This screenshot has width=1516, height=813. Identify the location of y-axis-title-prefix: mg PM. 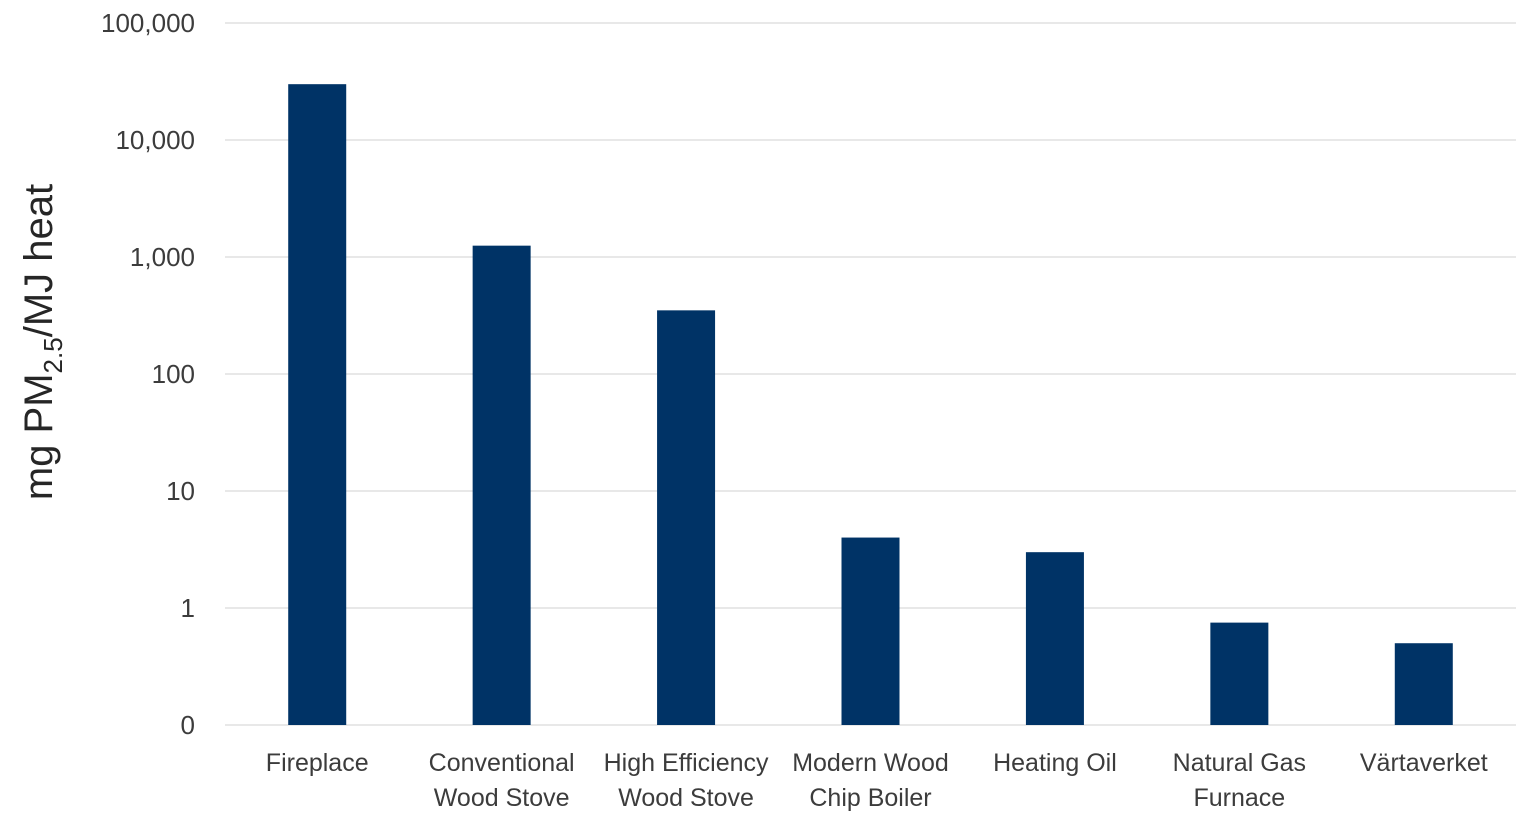
(39, 436).